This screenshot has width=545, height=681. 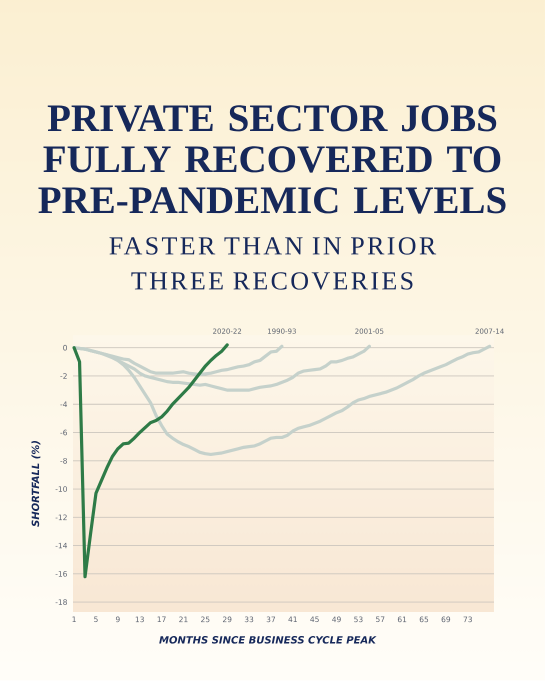 What do you see at coordinates (272, 263) in the screenshot?
I see `chart-subtitle: FASTER THAN IN PRIOR THREE RECOVERIES` at bounding box center [272, 263].